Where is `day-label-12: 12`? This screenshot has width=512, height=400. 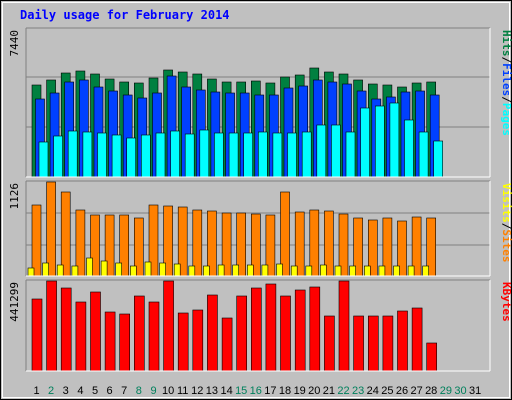 day-label-12: 12 is located at coordinates (197, 391).